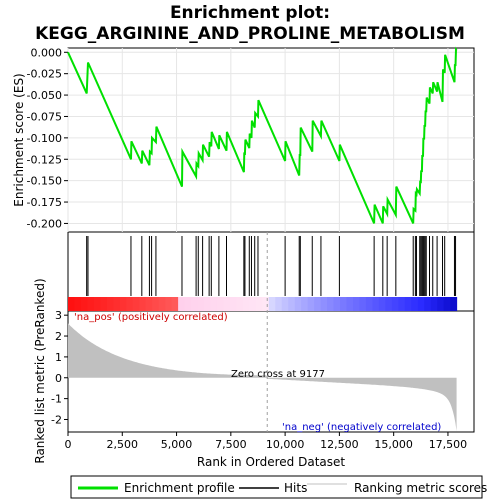 The image size is (500, 500). What do you see at coordinates (44, 116) in the screenshot?
I see `es-y-tick-label: -0.075` at bounding box center [44, 116].